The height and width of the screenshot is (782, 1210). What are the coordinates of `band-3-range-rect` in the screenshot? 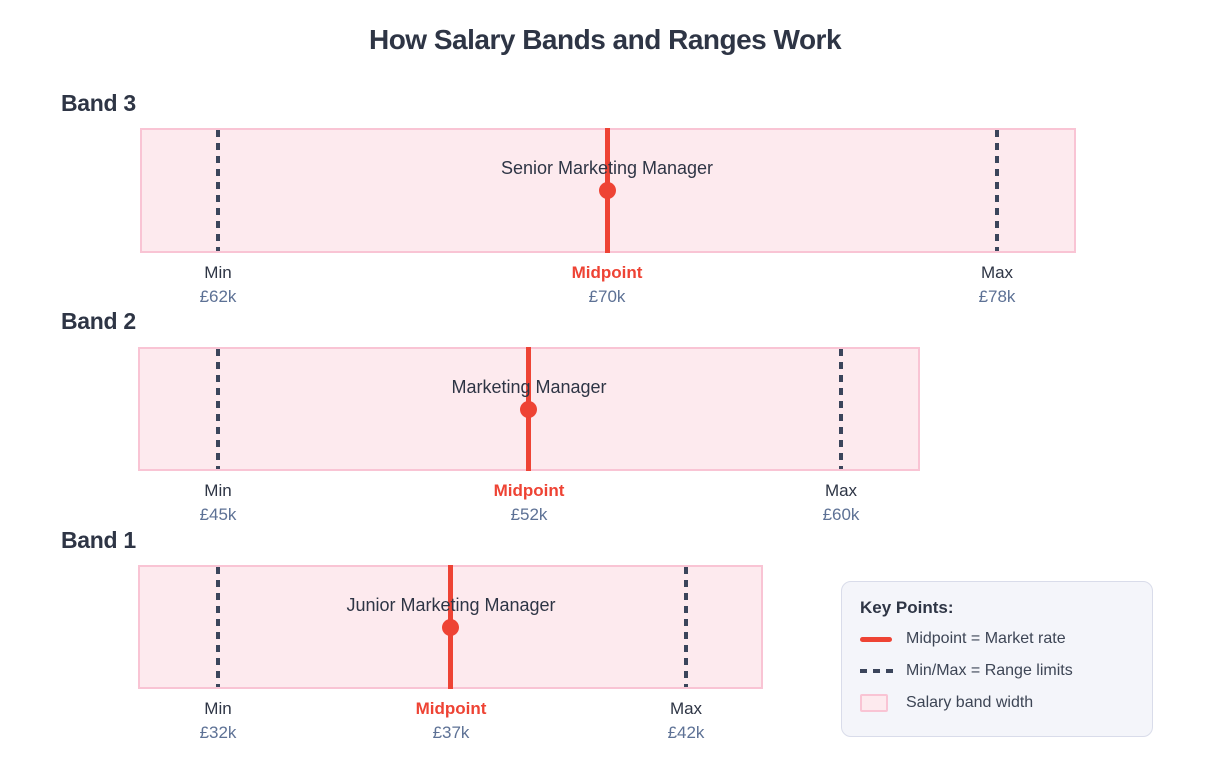 It's located at (608, 190).